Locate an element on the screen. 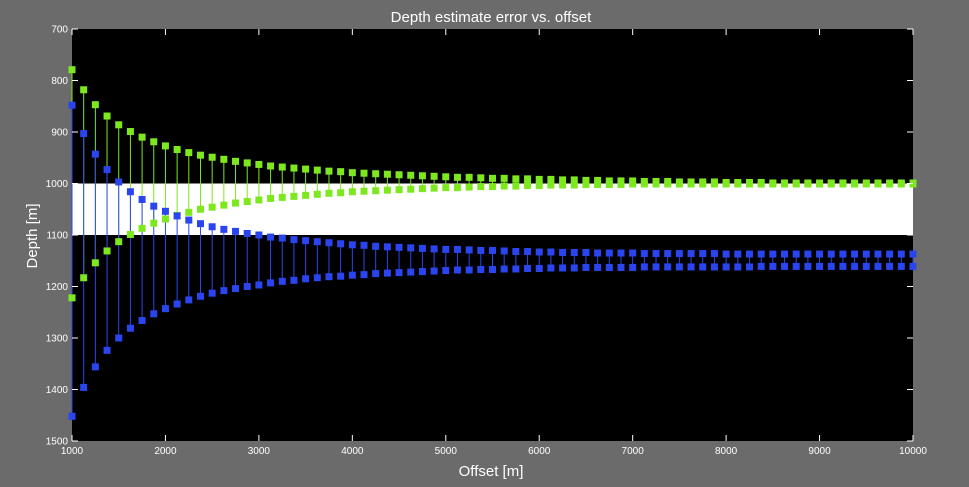  x-tick-label-4: 5000 is located at coordinates (446, 451).